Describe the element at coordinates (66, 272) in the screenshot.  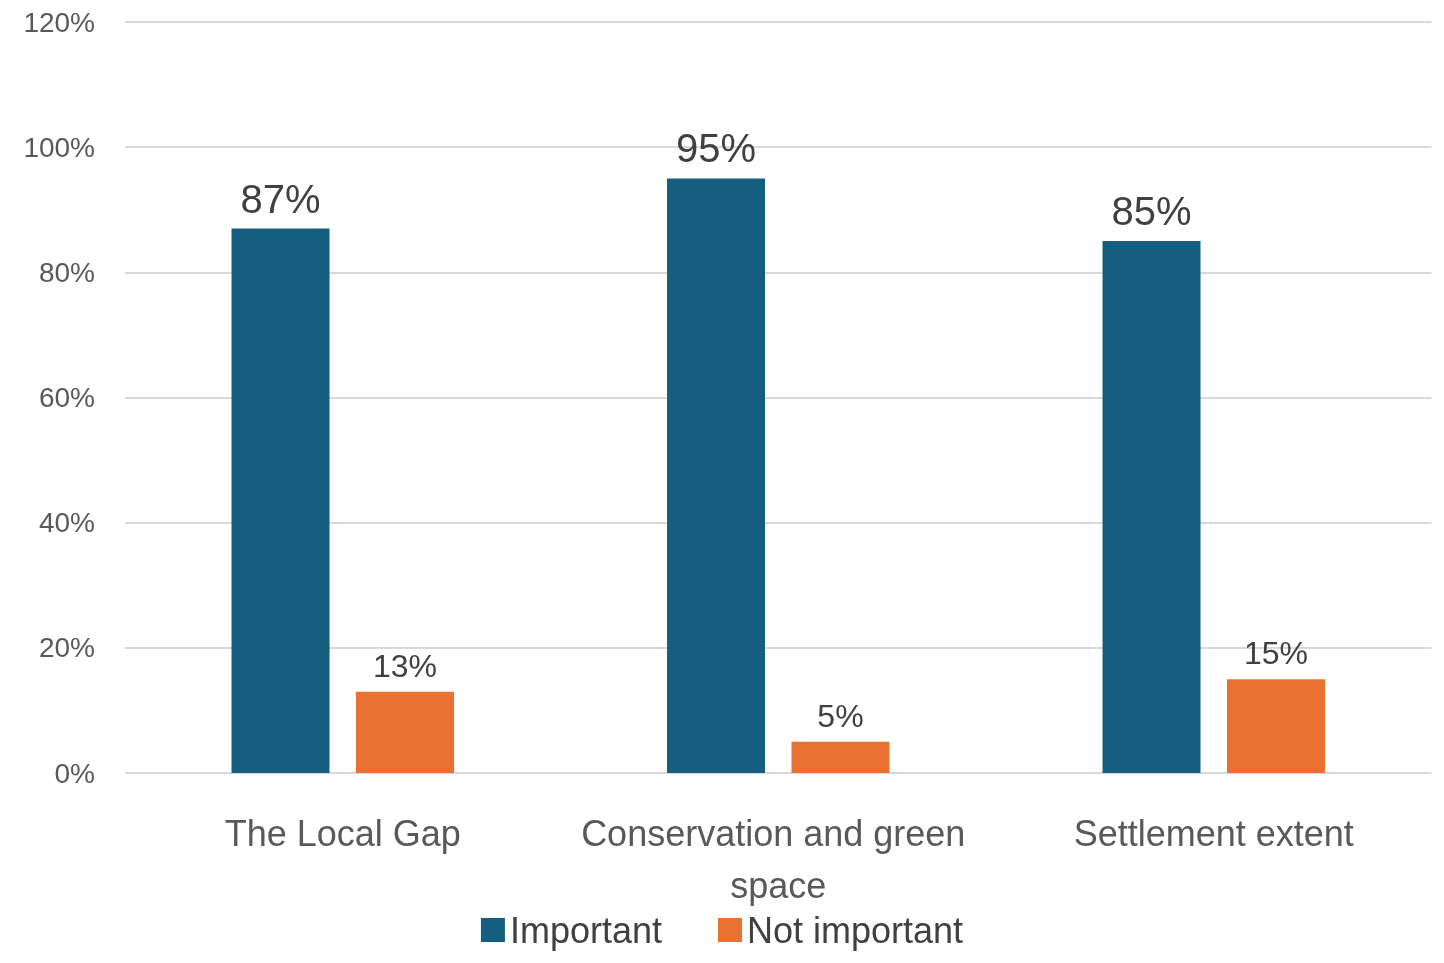
I see `y-tick-label: 80%` at that location.